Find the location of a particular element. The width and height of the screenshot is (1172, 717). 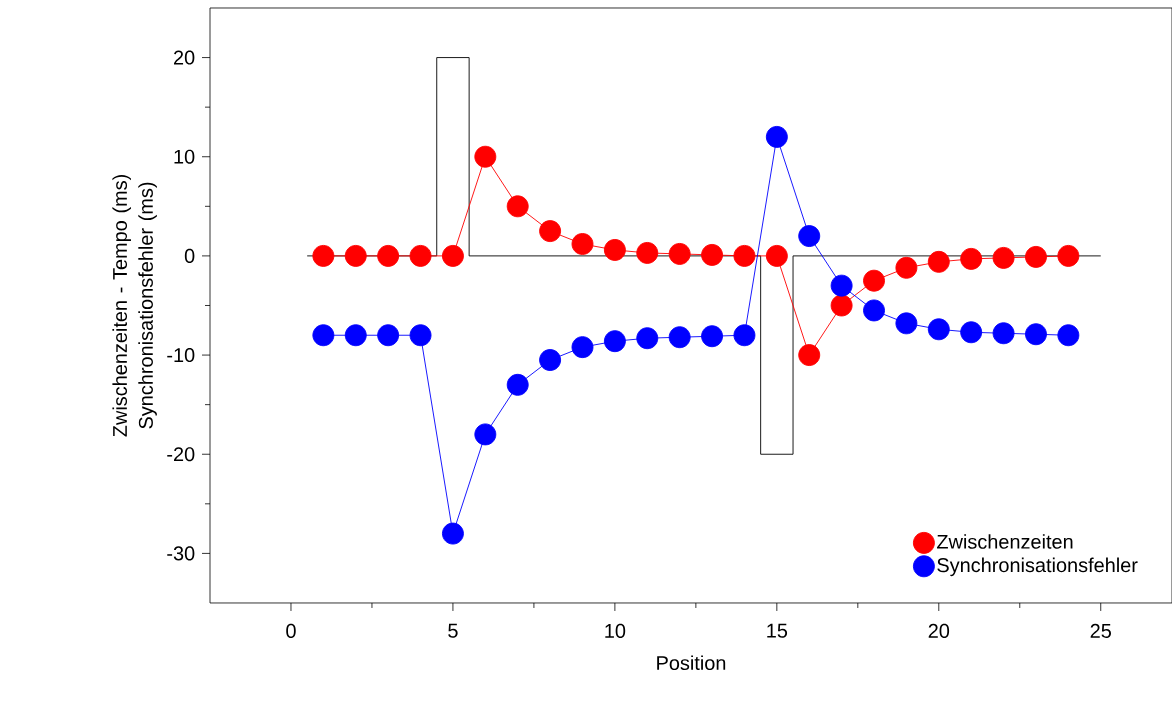

y-tick-label: -30 is located at coordinates (181, 553).